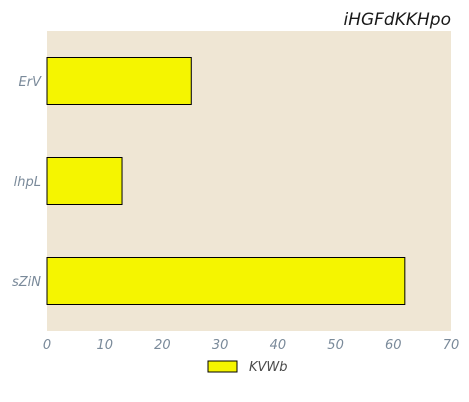 The image size is (469, 402). I want to click on x-tick-label: 60, so click(393, 345).